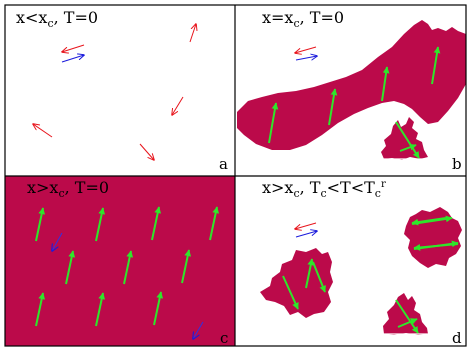 Image resolution: width=470 pixels, height=348 pixels. I want to click on panel-c-title: x>xc, T=0, so click(68, 189).